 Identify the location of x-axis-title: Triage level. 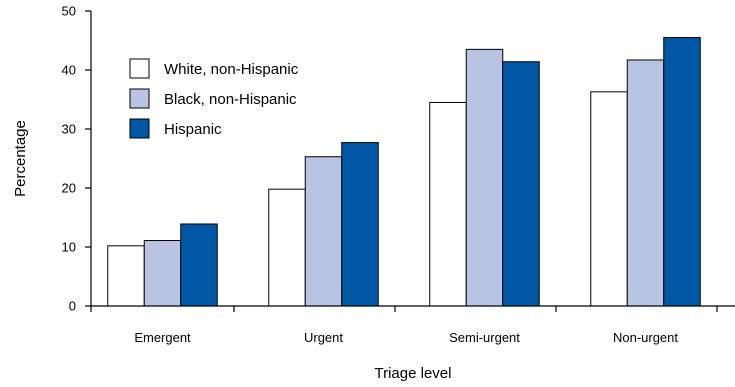
(413, 373).